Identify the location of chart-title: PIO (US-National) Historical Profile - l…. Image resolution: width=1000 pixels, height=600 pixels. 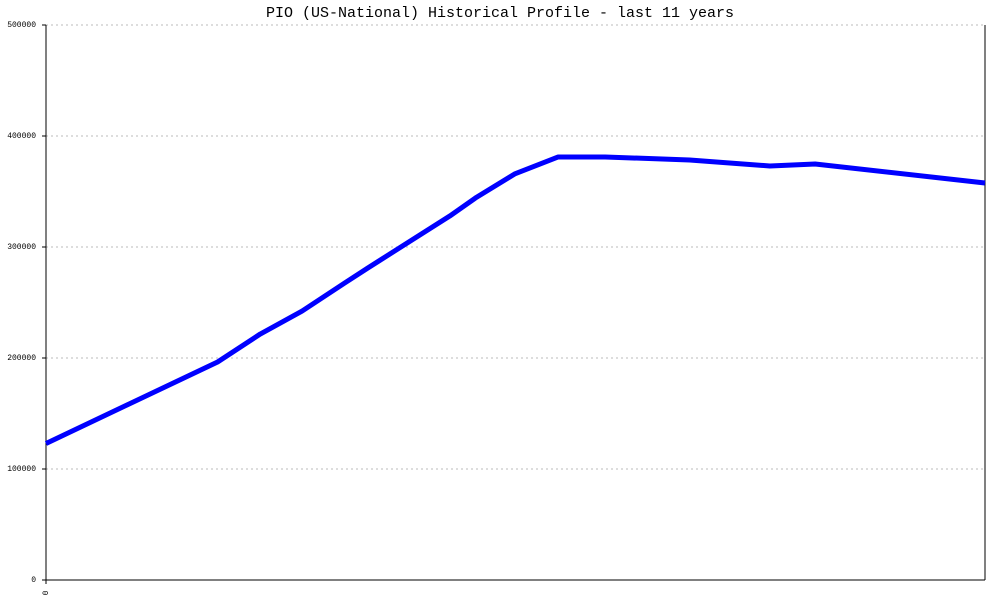
(500, 13).